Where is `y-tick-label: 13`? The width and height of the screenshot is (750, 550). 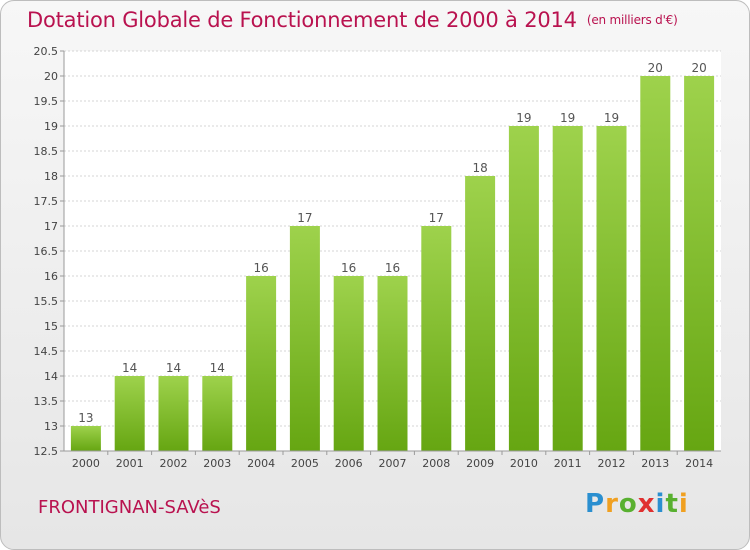 y-tick-label: 13 is located at coordinates (51, 426).